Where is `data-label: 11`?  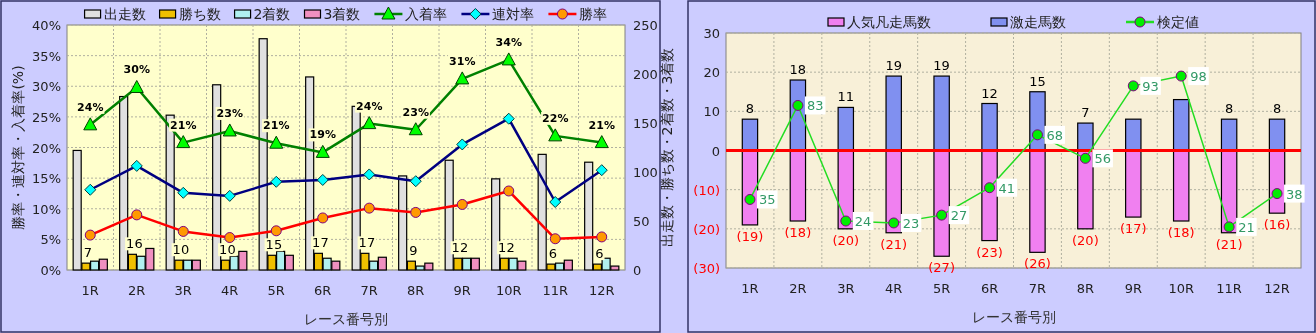
data-label: 11 is located at coordinates (846, 97).